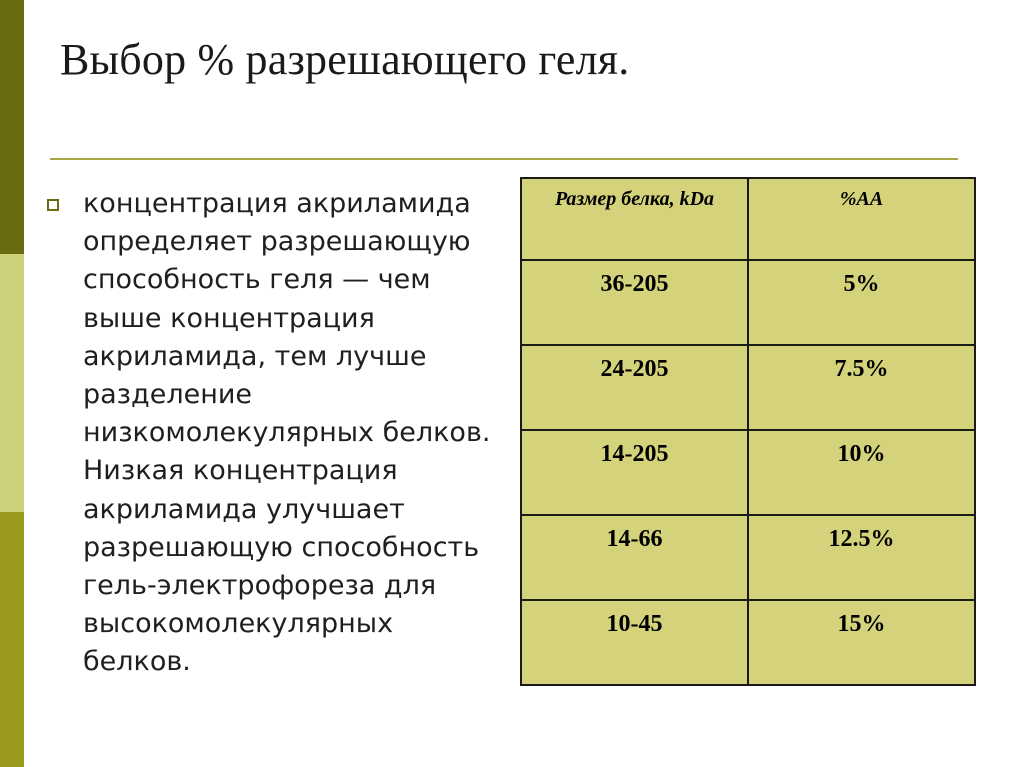 The height and width of the screenshot is (767, 1024). What do you see at coordinates (861, 387) in the screenshot?
I see `cell-acrylamide-percent: 7.5%` at bounding box center [861, 387].